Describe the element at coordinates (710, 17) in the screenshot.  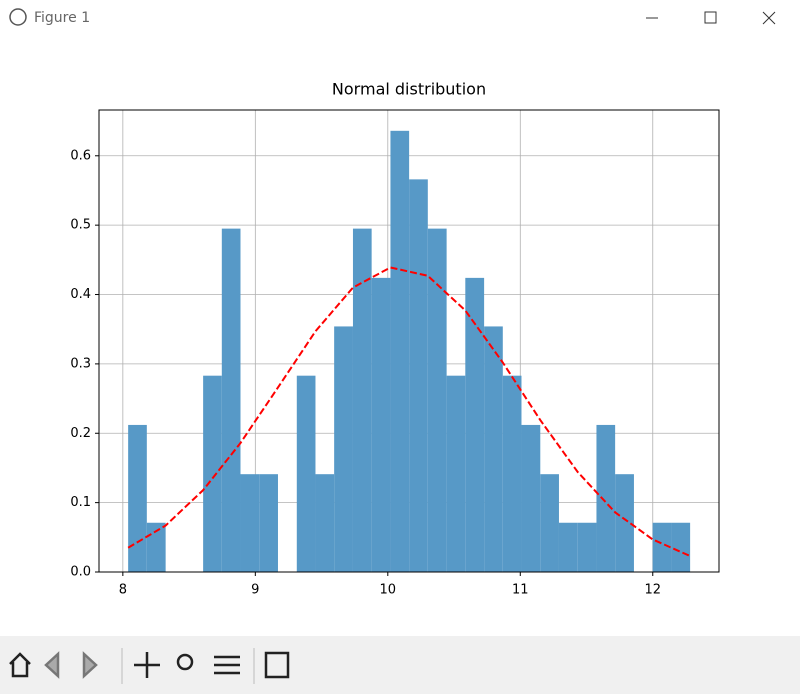
I see `maximize-button` at that location.